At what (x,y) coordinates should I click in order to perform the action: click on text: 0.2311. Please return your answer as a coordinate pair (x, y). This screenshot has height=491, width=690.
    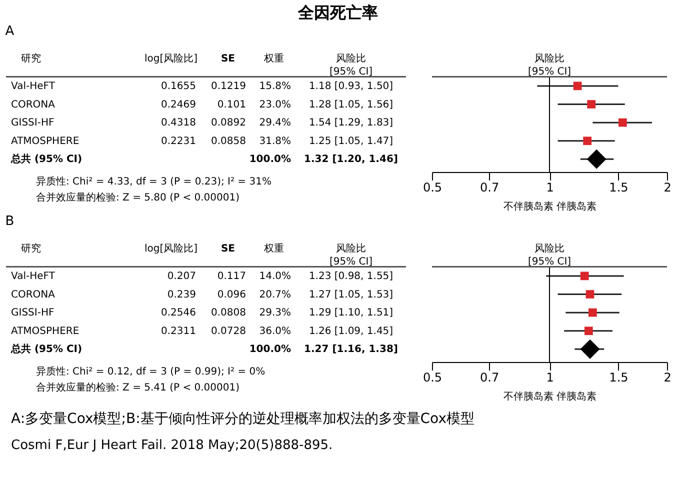
    Looking at the image, I should click on (178, 331).